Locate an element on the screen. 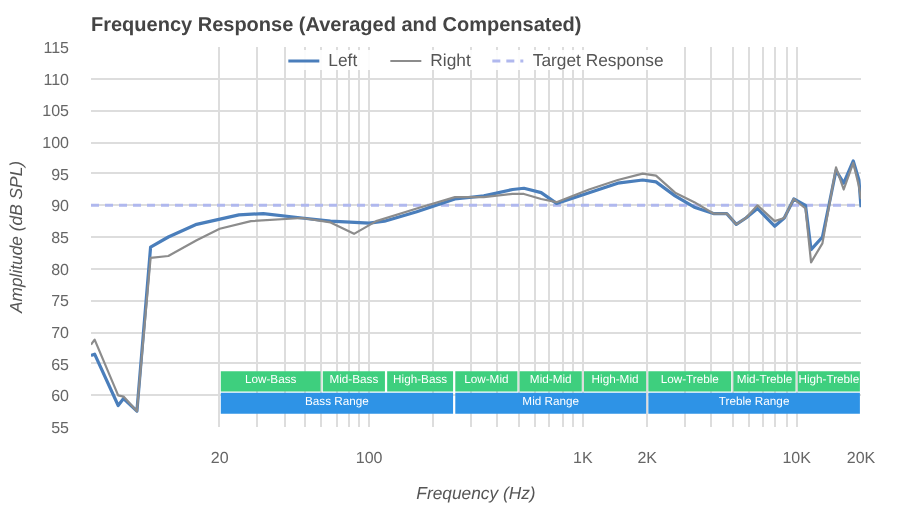 The image size is (900, 520). legend-label: Left is located at coordinates (344, 60).